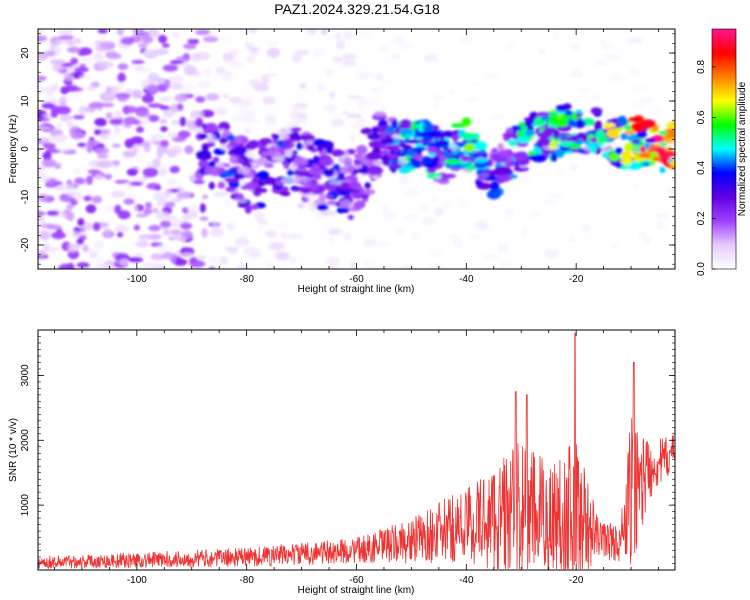  What do you see at coordinates (701, 218) in the screenshot?
I see `colorbar-tick-label: 0.2` at bounding box center [701, 218].